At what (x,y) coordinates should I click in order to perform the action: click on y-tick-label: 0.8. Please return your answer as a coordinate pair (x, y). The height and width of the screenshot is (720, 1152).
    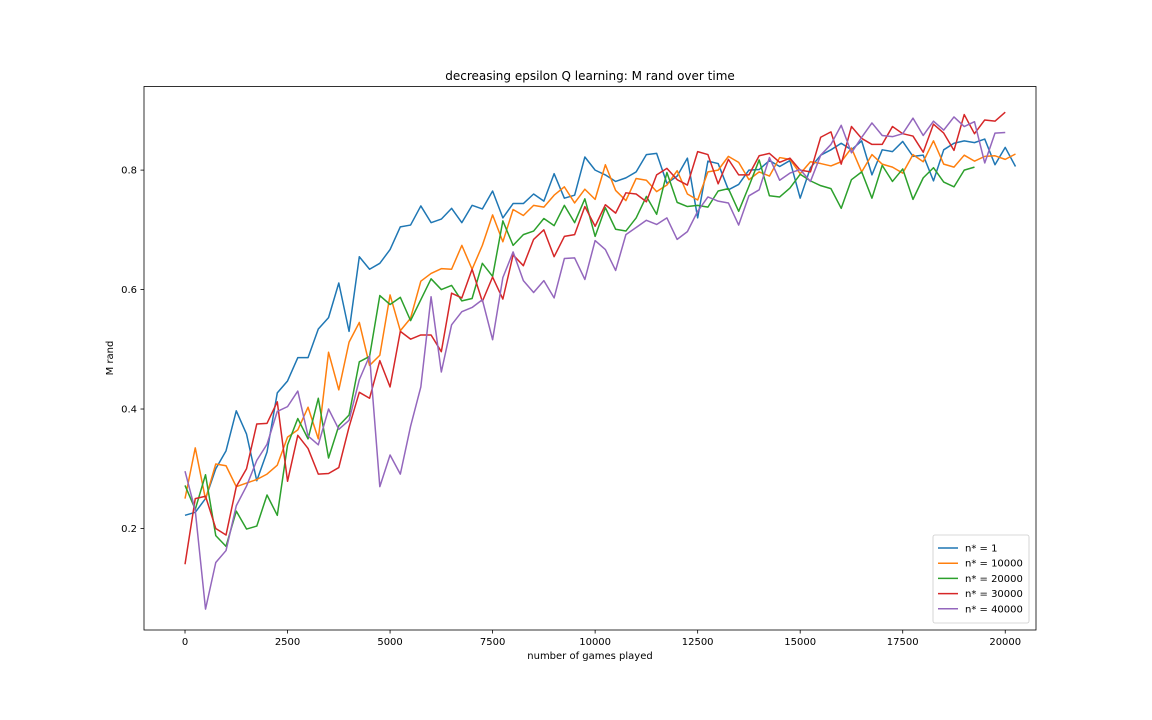
    Looking at the image, I should click on (129, 171).